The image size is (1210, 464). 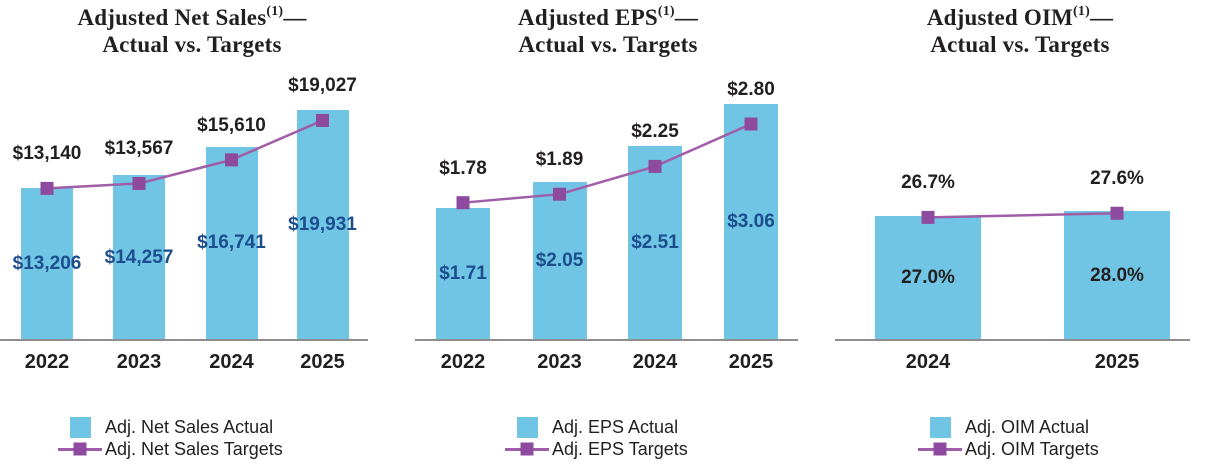 I want to click on actual-value-label: $2.51, so click(x=655, y=243).